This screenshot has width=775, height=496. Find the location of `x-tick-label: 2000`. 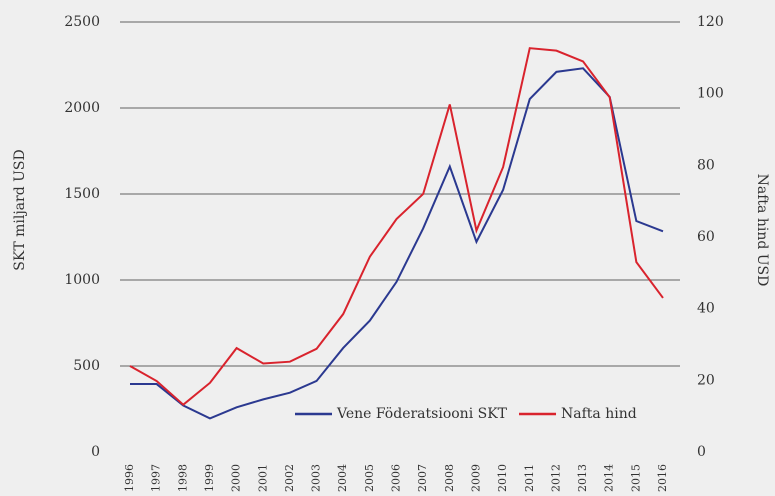

x-tick-label: 2000 is located at coordinates (236, 478).